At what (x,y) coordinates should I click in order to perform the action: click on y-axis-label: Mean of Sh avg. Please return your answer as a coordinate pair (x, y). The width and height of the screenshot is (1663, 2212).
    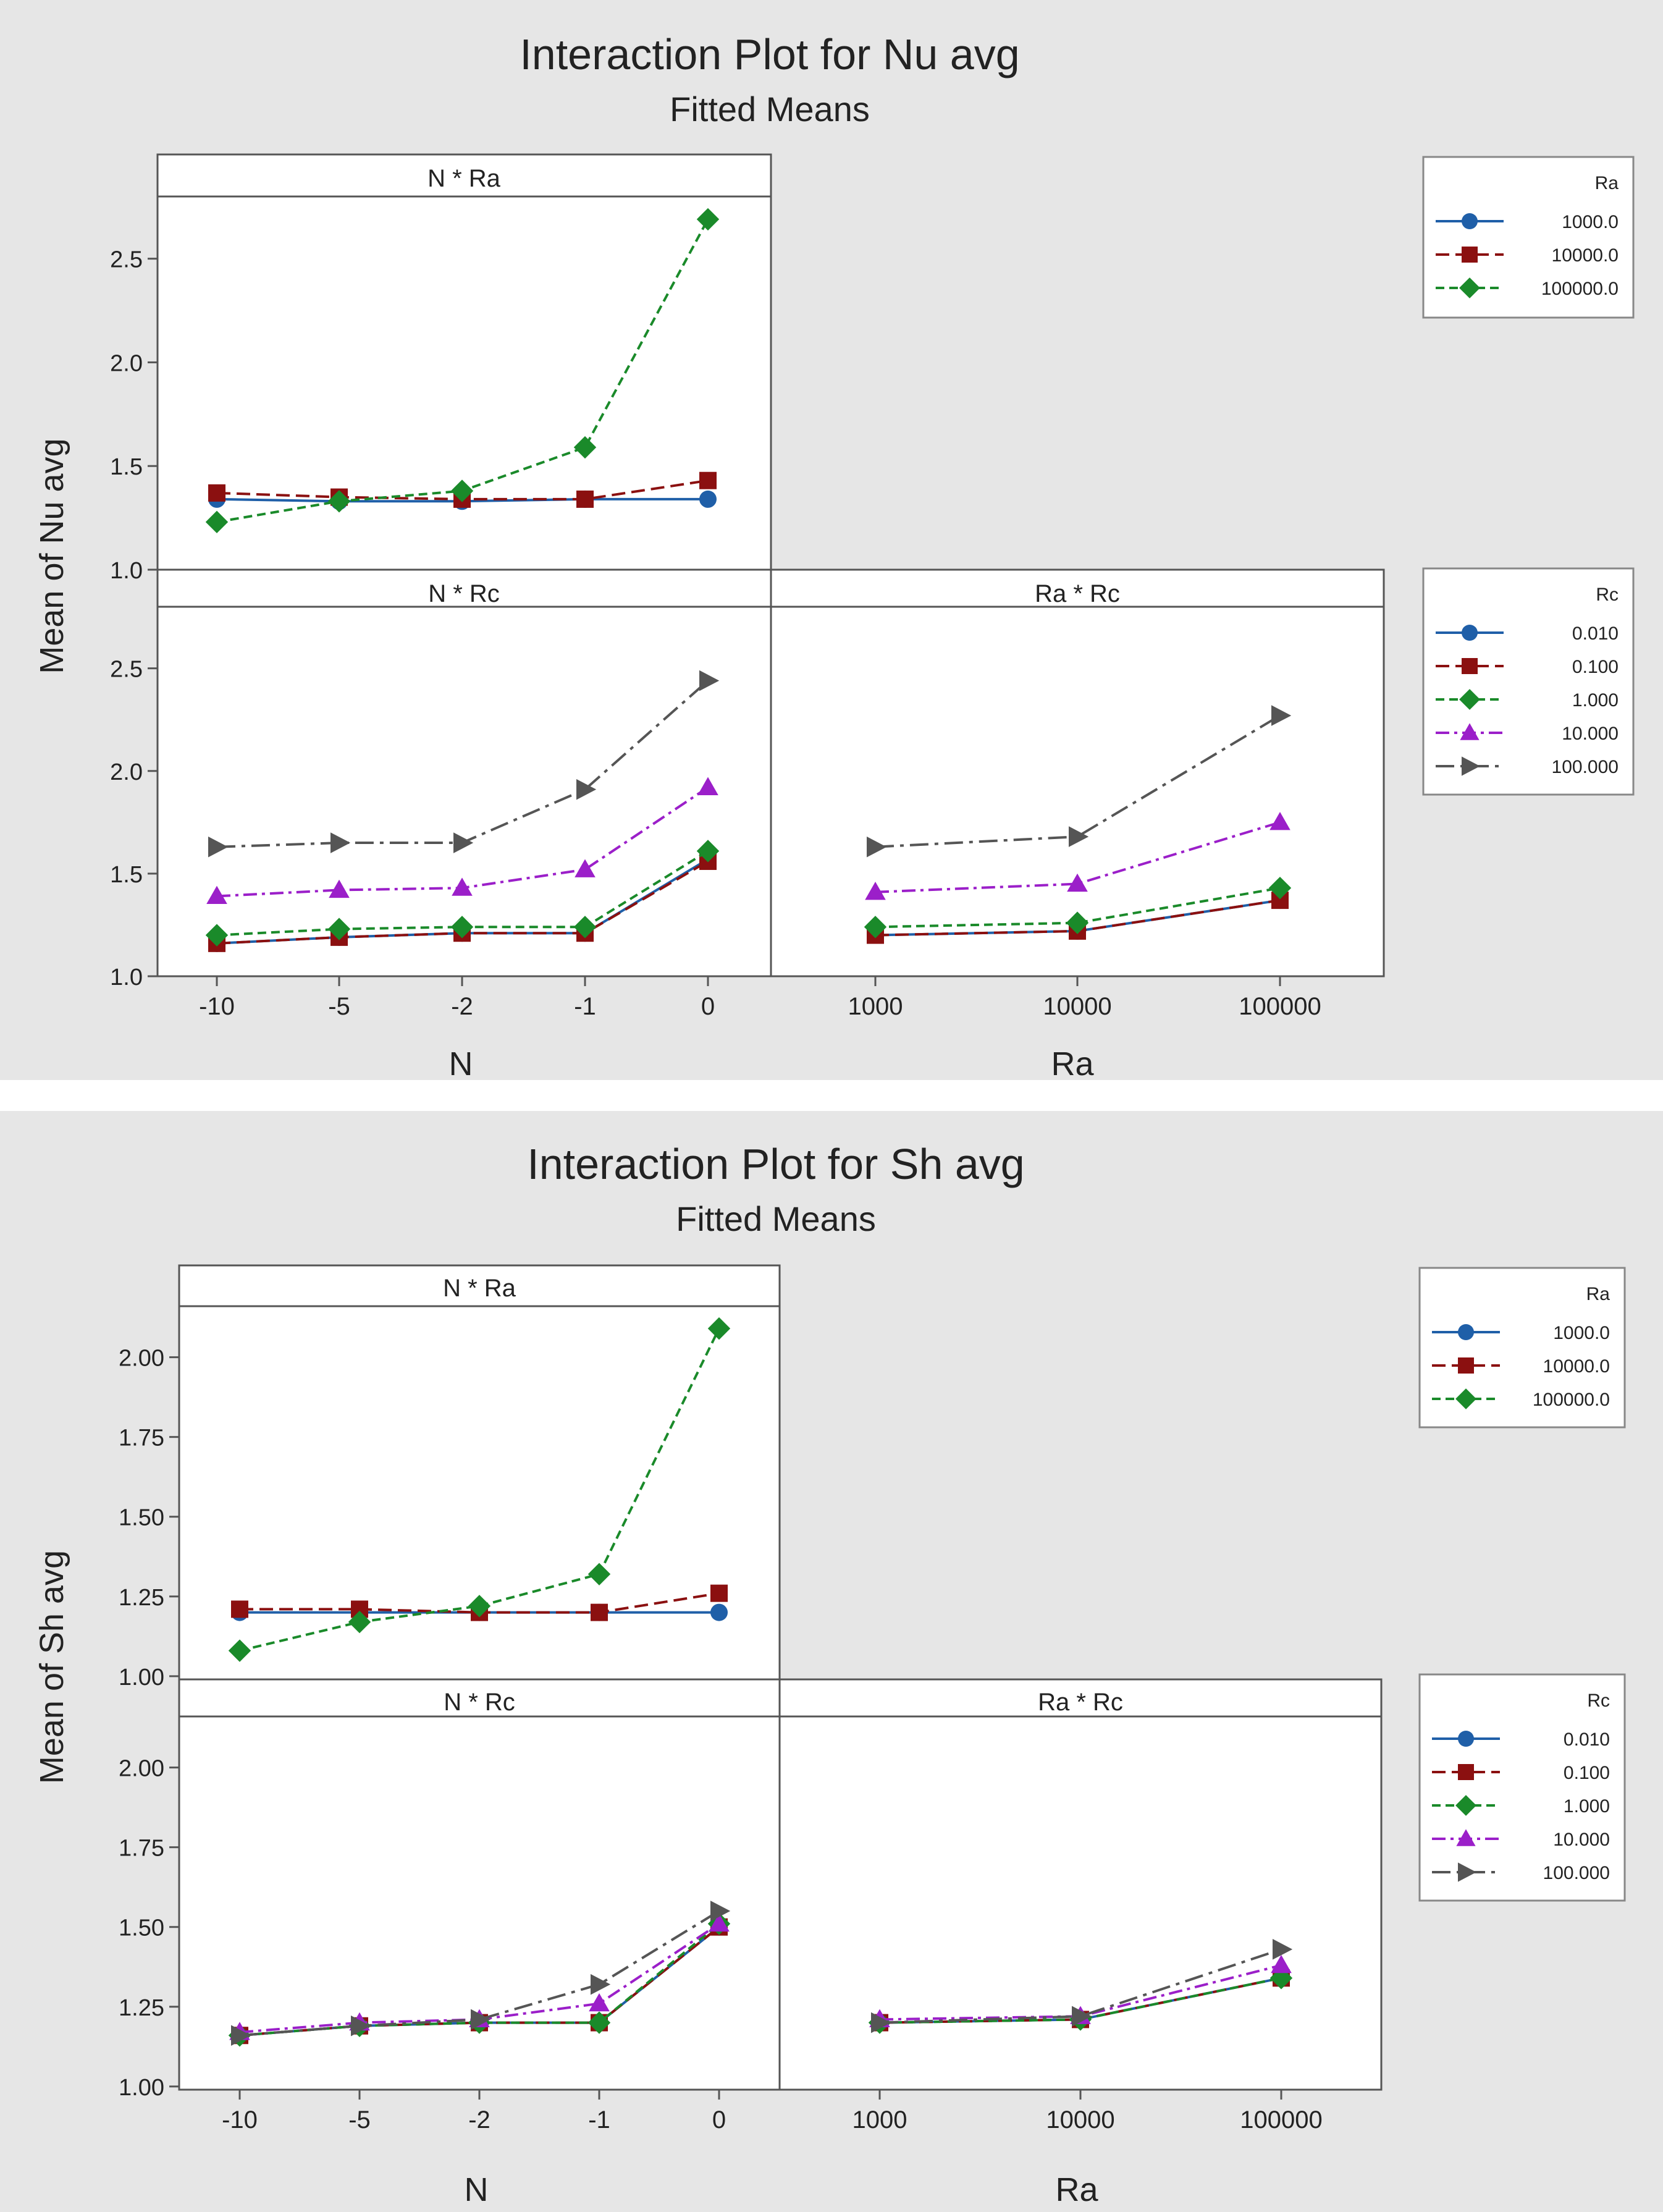
    Looking at the image, I should click on (51, 1667).